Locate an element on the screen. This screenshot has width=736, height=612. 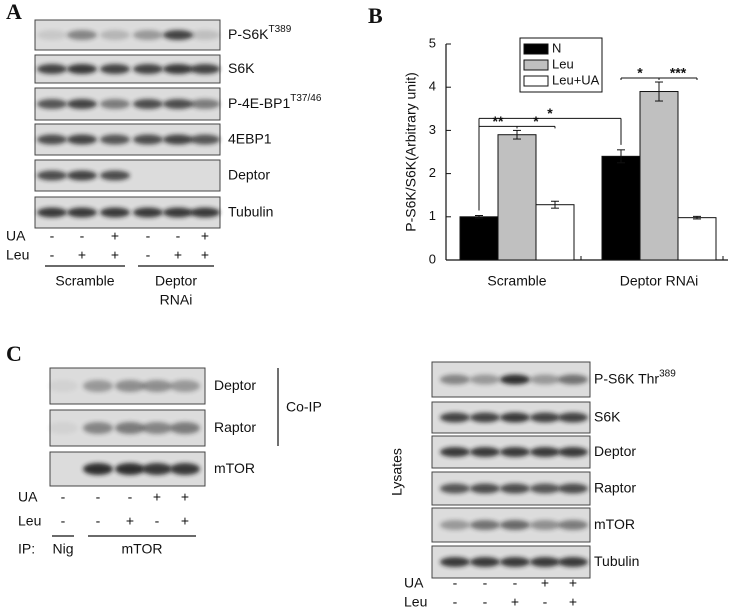
y-tick-label: 2 is located at coordinates (432, 172).